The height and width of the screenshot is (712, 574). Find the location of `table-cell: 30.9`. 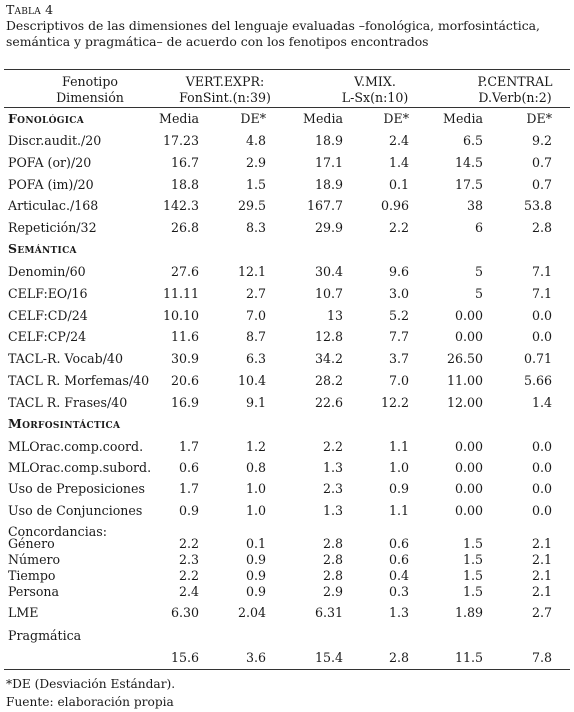

table-cell: 30.9 is located at coordinates (184, 358).